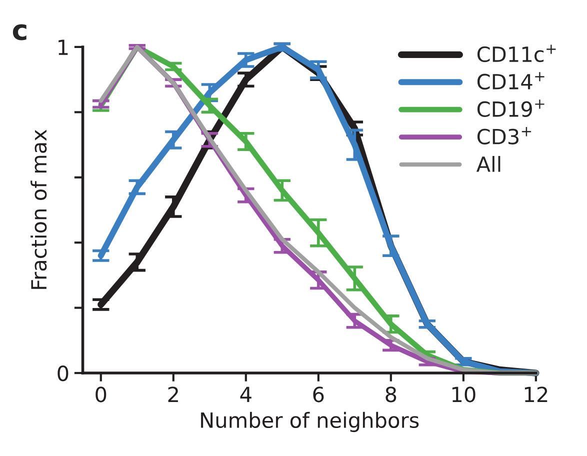 This screenshot has width=587, height=456. Describe the element at coordinates (19, 32) in the screenshot. I see `text: c` at that location.